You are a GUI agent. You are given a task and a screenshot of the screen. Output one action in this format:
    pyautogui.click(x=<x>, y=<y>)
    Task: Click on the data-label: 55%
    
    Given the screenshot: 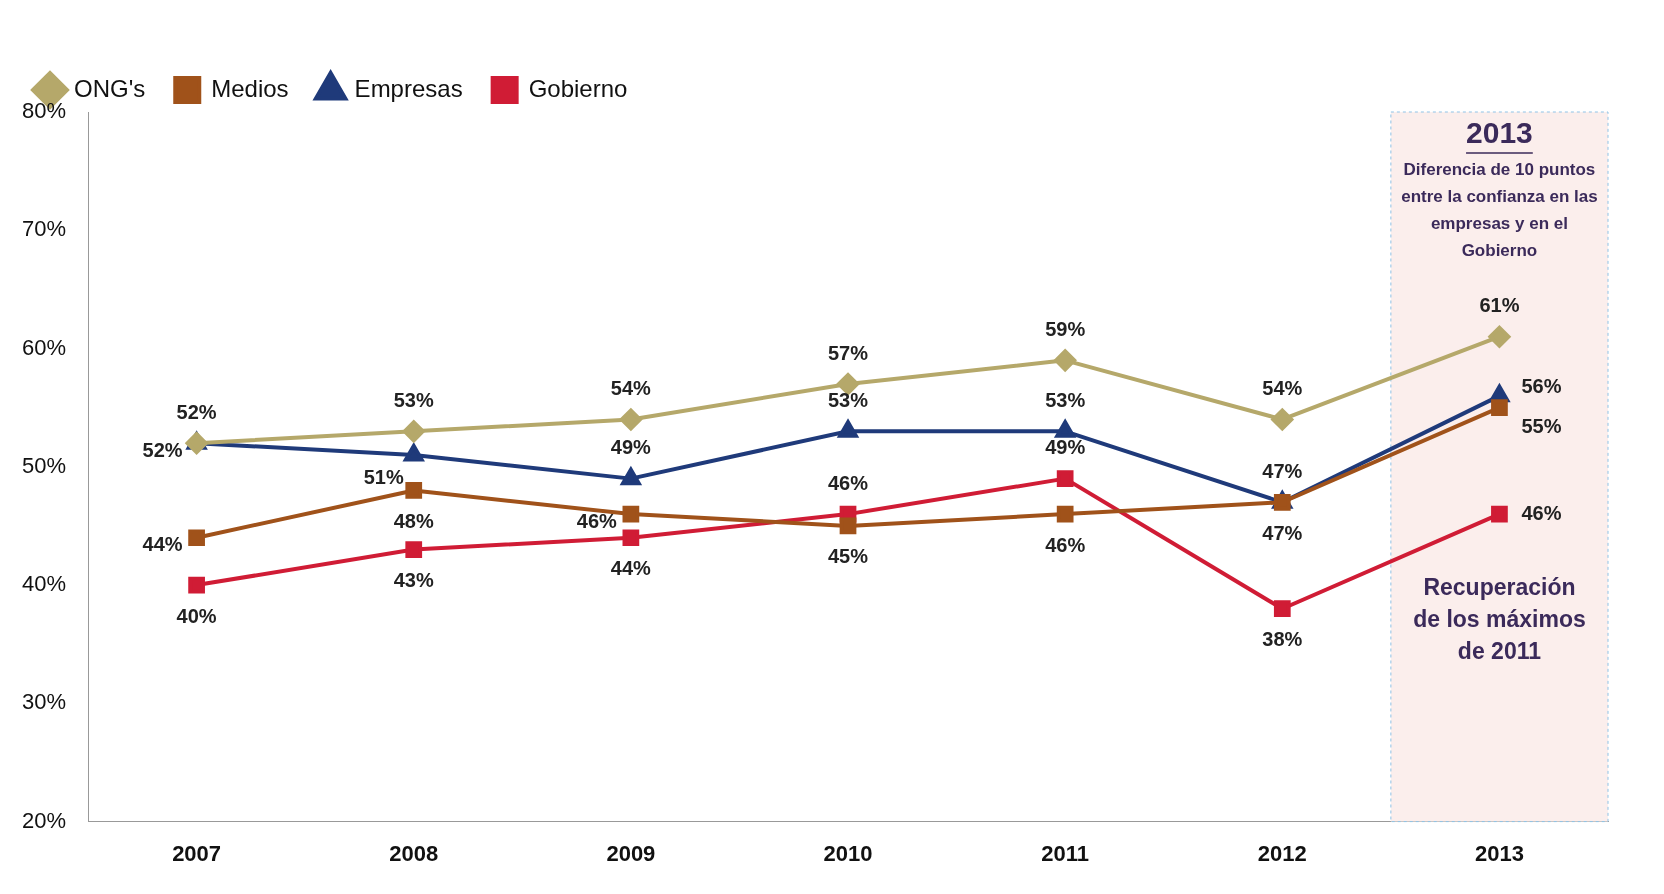 What is the action you would take?
    pyautogui.click(x=1541, y=426)
    